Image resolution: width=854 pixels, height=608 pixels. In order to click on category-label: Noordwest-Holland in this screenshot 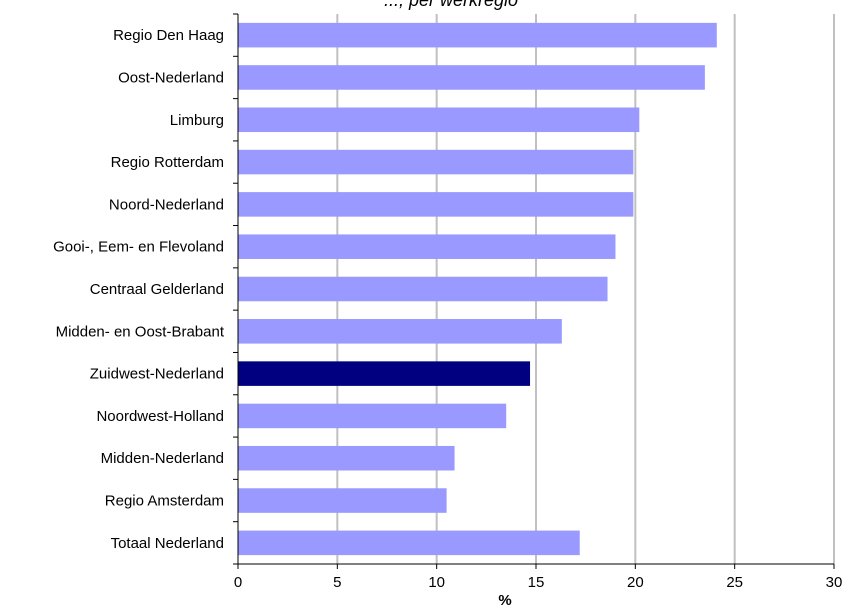, I will do `click(160, 416)`.